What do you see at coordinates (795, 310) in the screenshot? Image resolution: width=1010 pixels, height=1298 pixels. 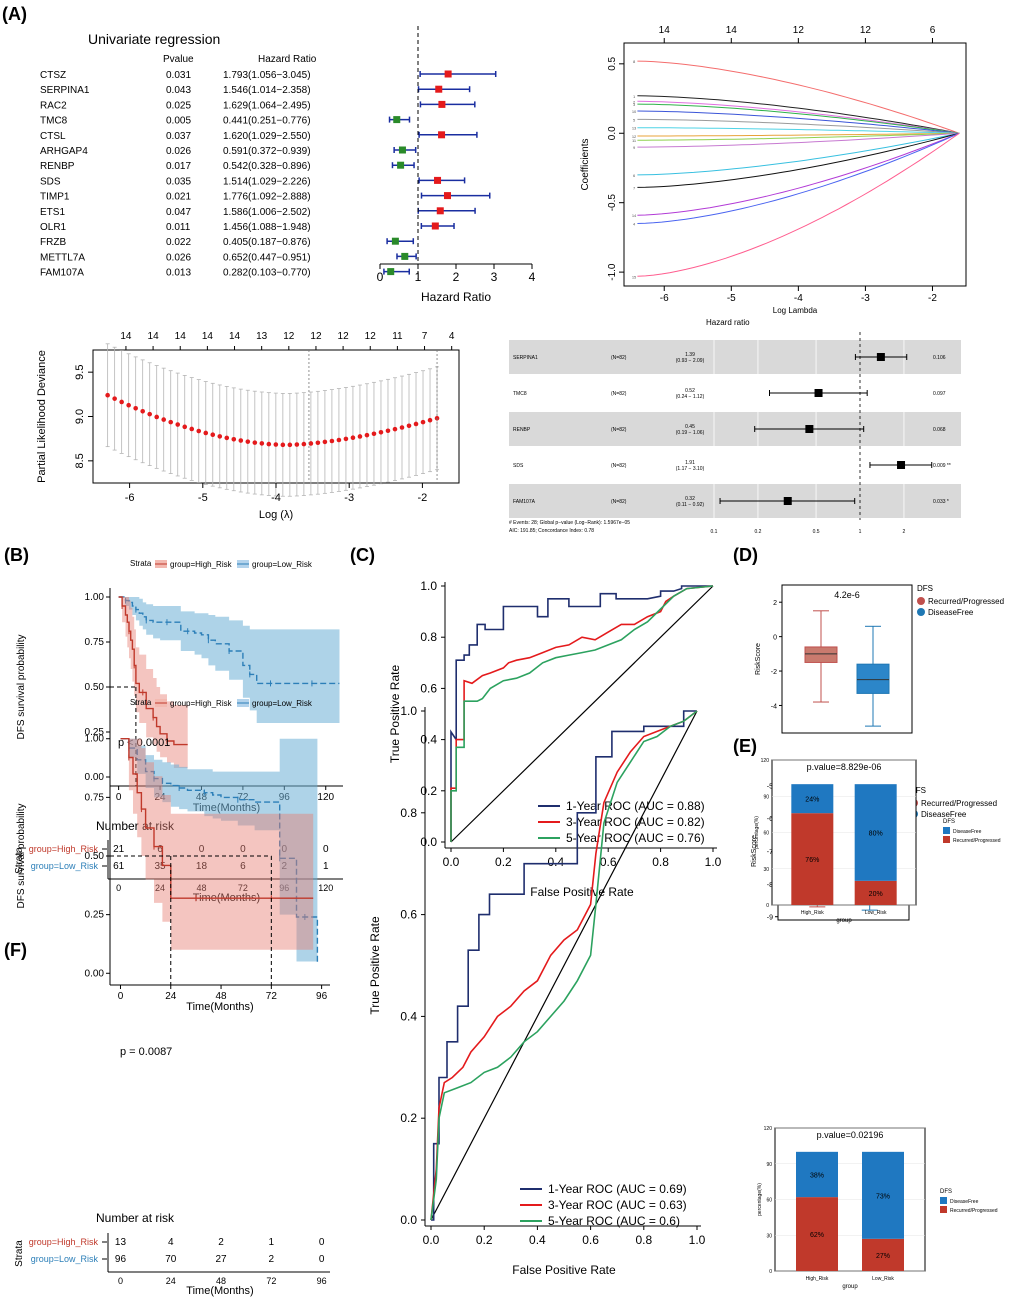 I see `x-axis-label: Log Lambda` at bounding box center [795, 310].